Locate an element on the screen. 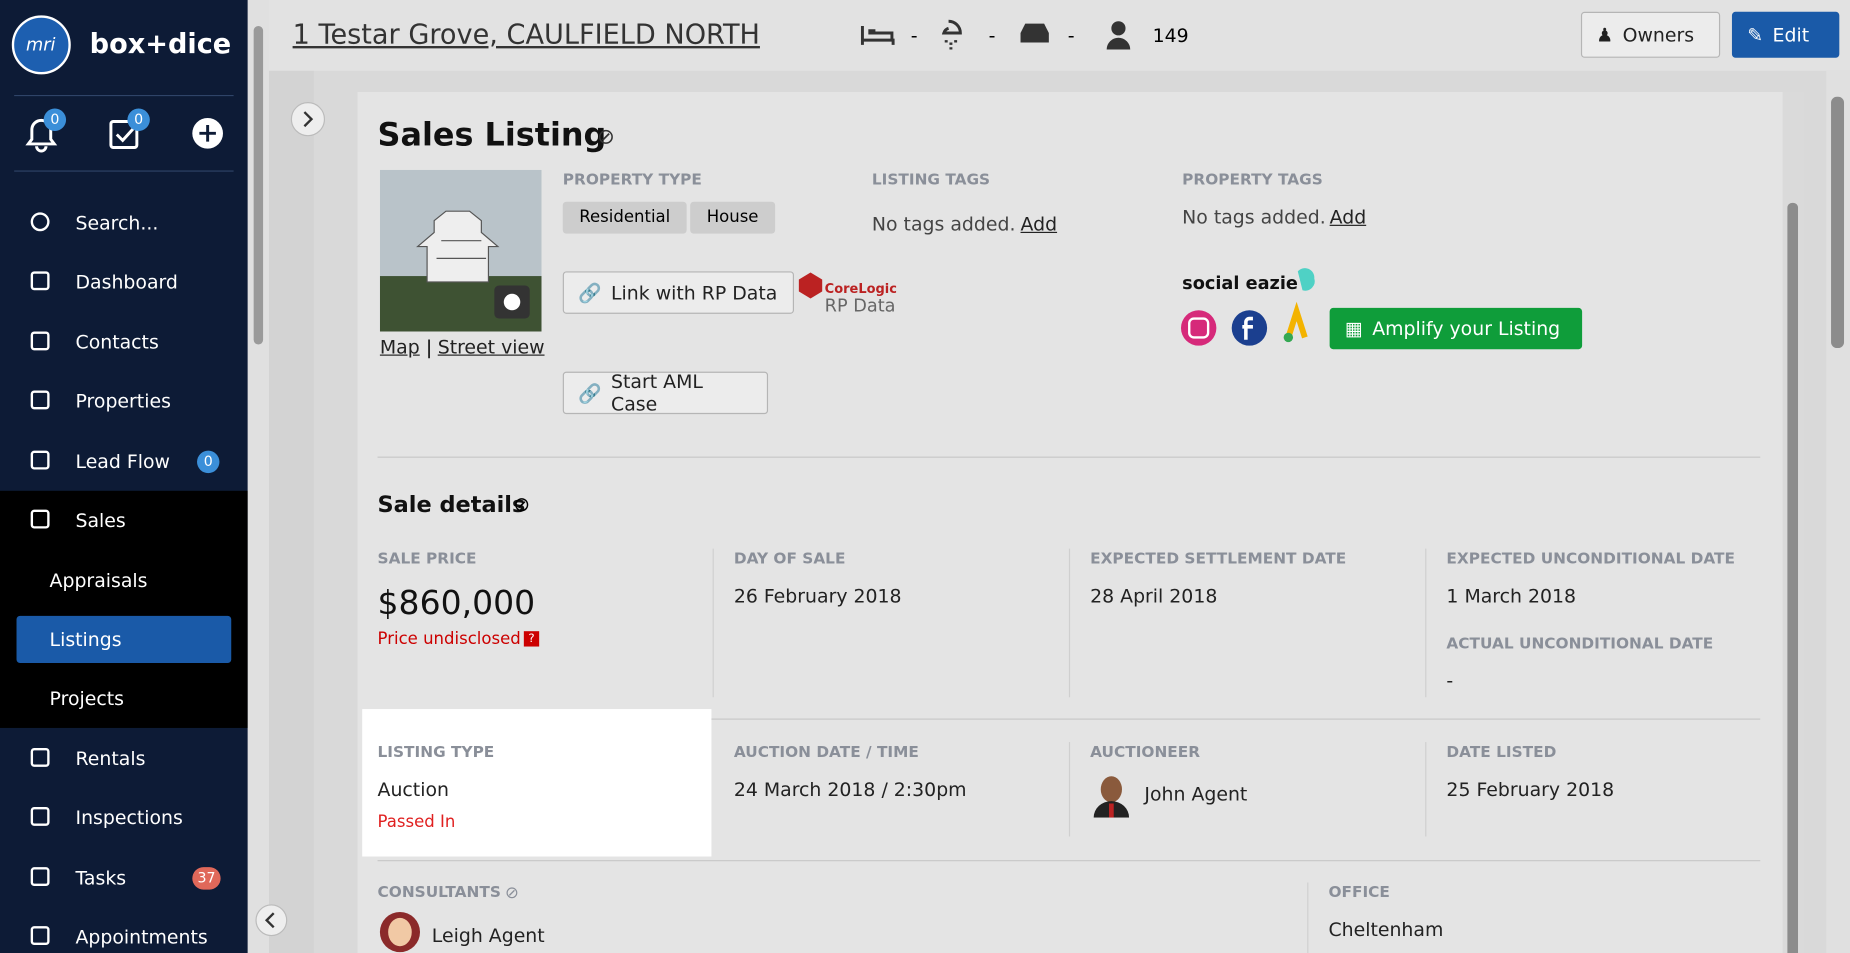 The height and width of the screenshot is (953, 1850). nav-item: Rentals is located at coordinates (110, 758).